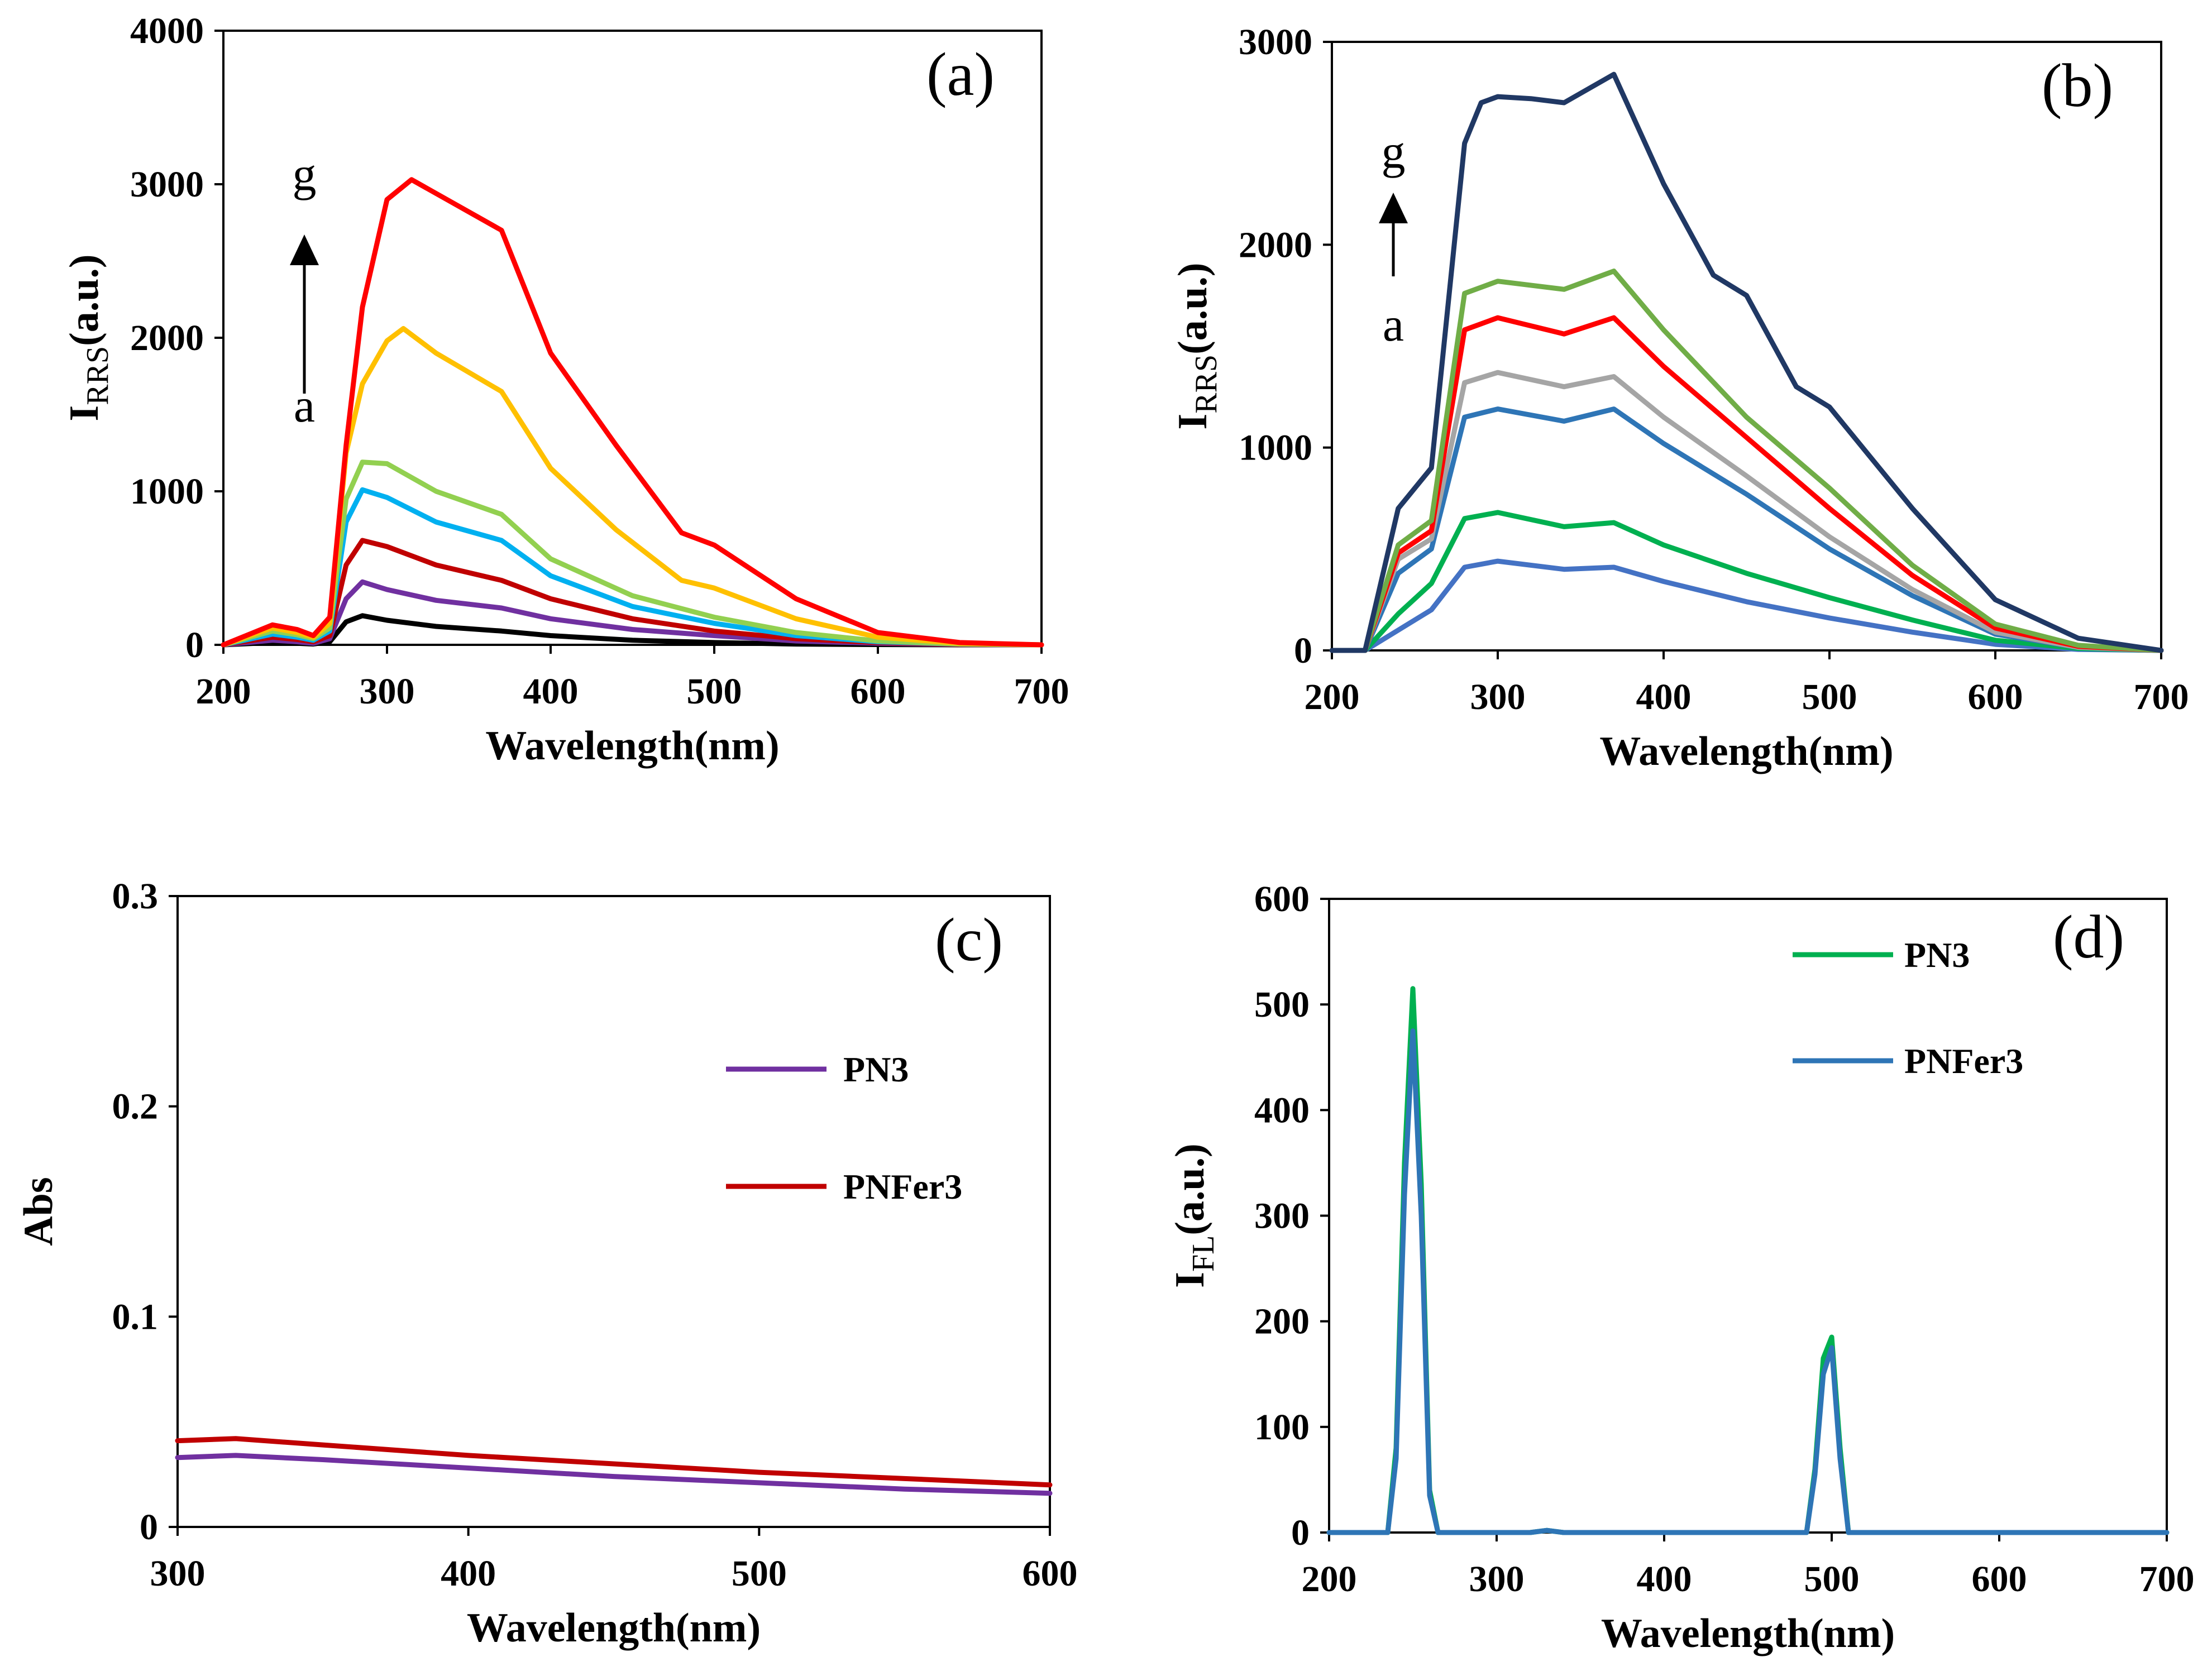 This screenshot has width=2212, height=1676. Describe the element at coordinates (1203, 1254) in the screenshot. I see `y-axis-title-subscript: FL` at that location.